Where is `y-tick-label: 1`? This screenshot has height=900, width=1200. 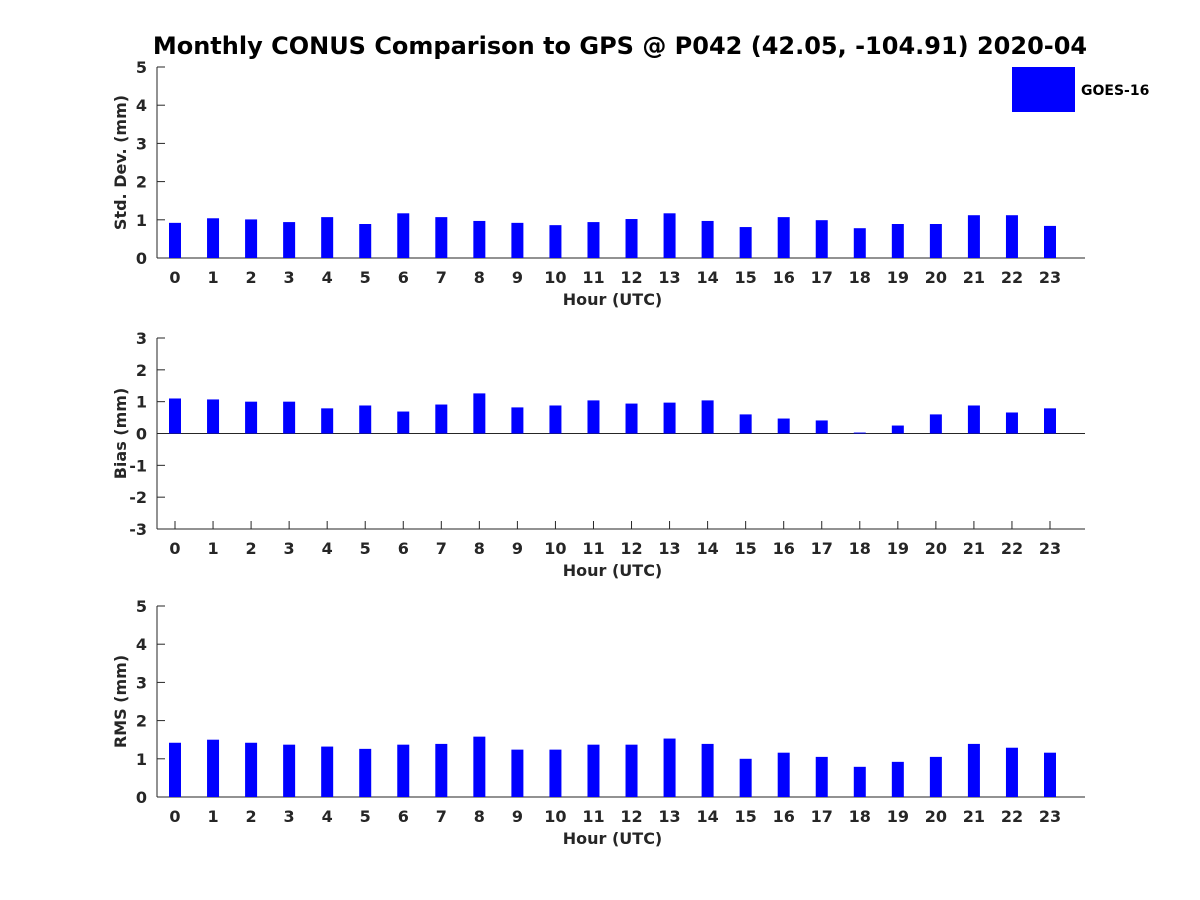
y-tick-label: 1 is located at coordinates (141, 759).